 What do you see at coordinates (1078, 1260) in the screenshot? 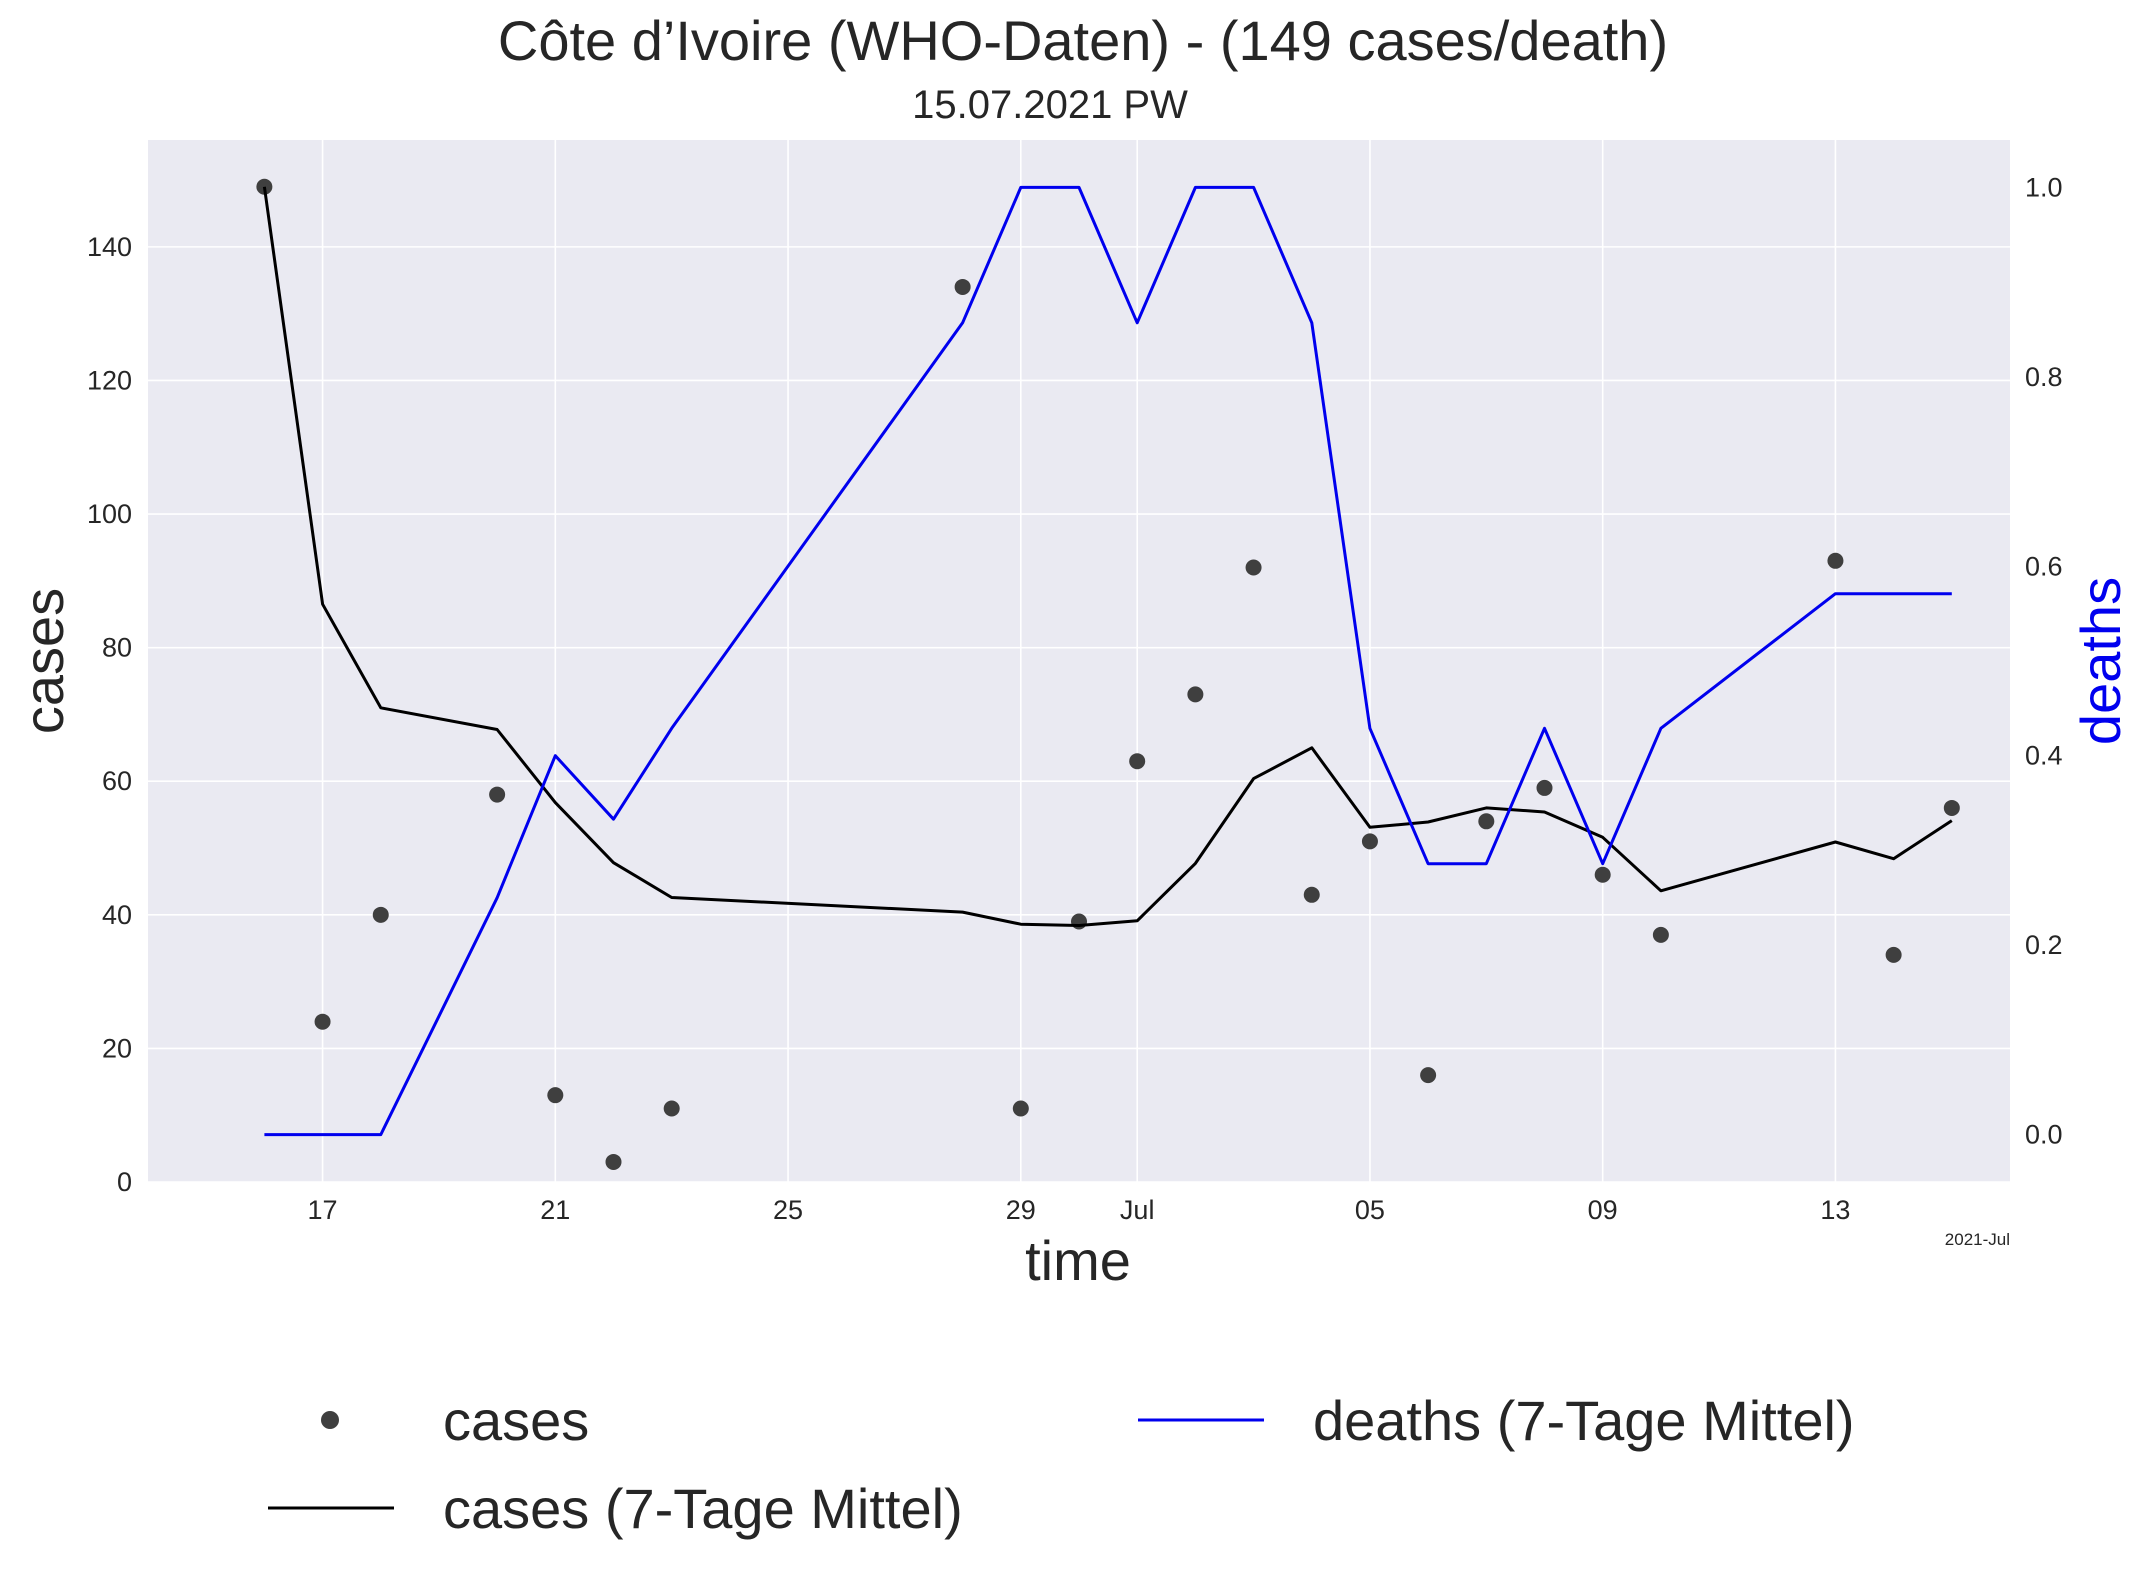
I see `x-axis-label: time` at bounding box center [1078, 1260].